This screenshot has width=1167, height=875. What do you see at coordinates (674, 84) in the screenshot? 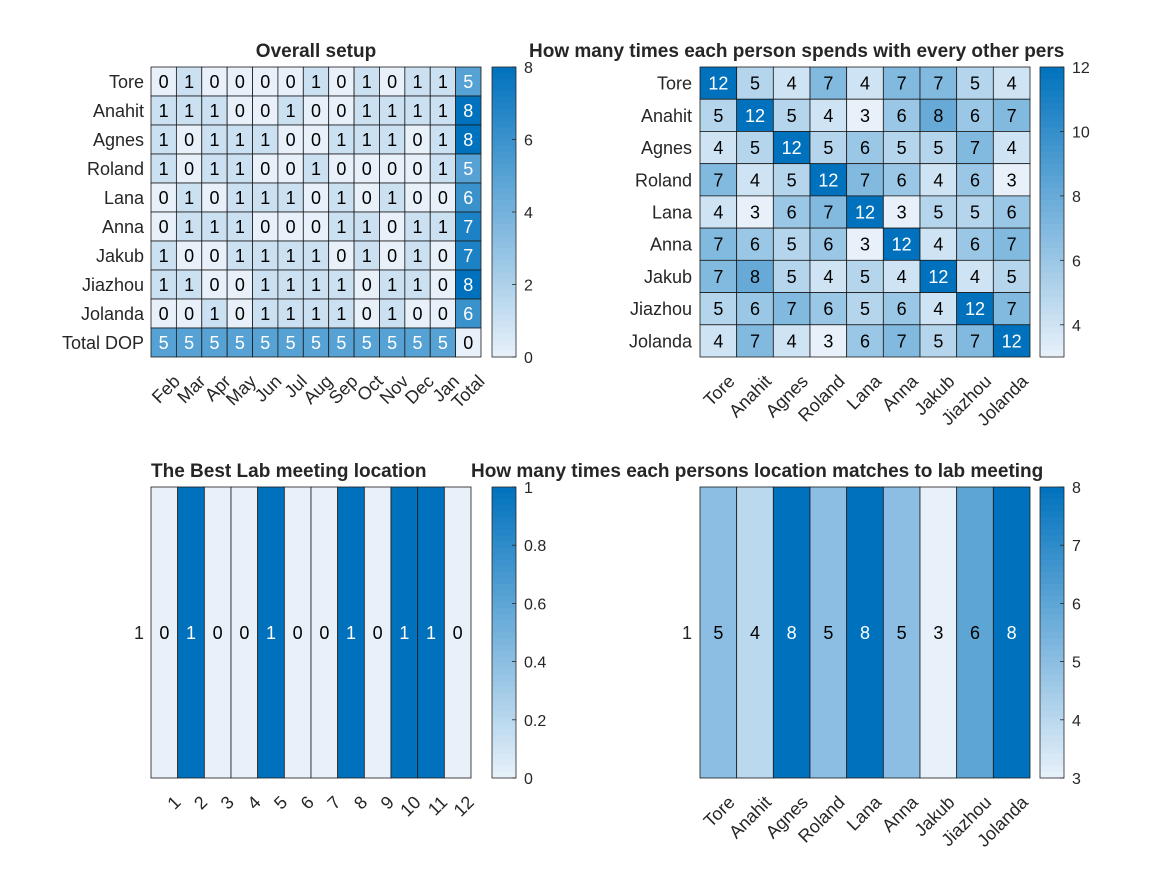
I see `y-tick-label: Tore` at bounding box center [674, 84].